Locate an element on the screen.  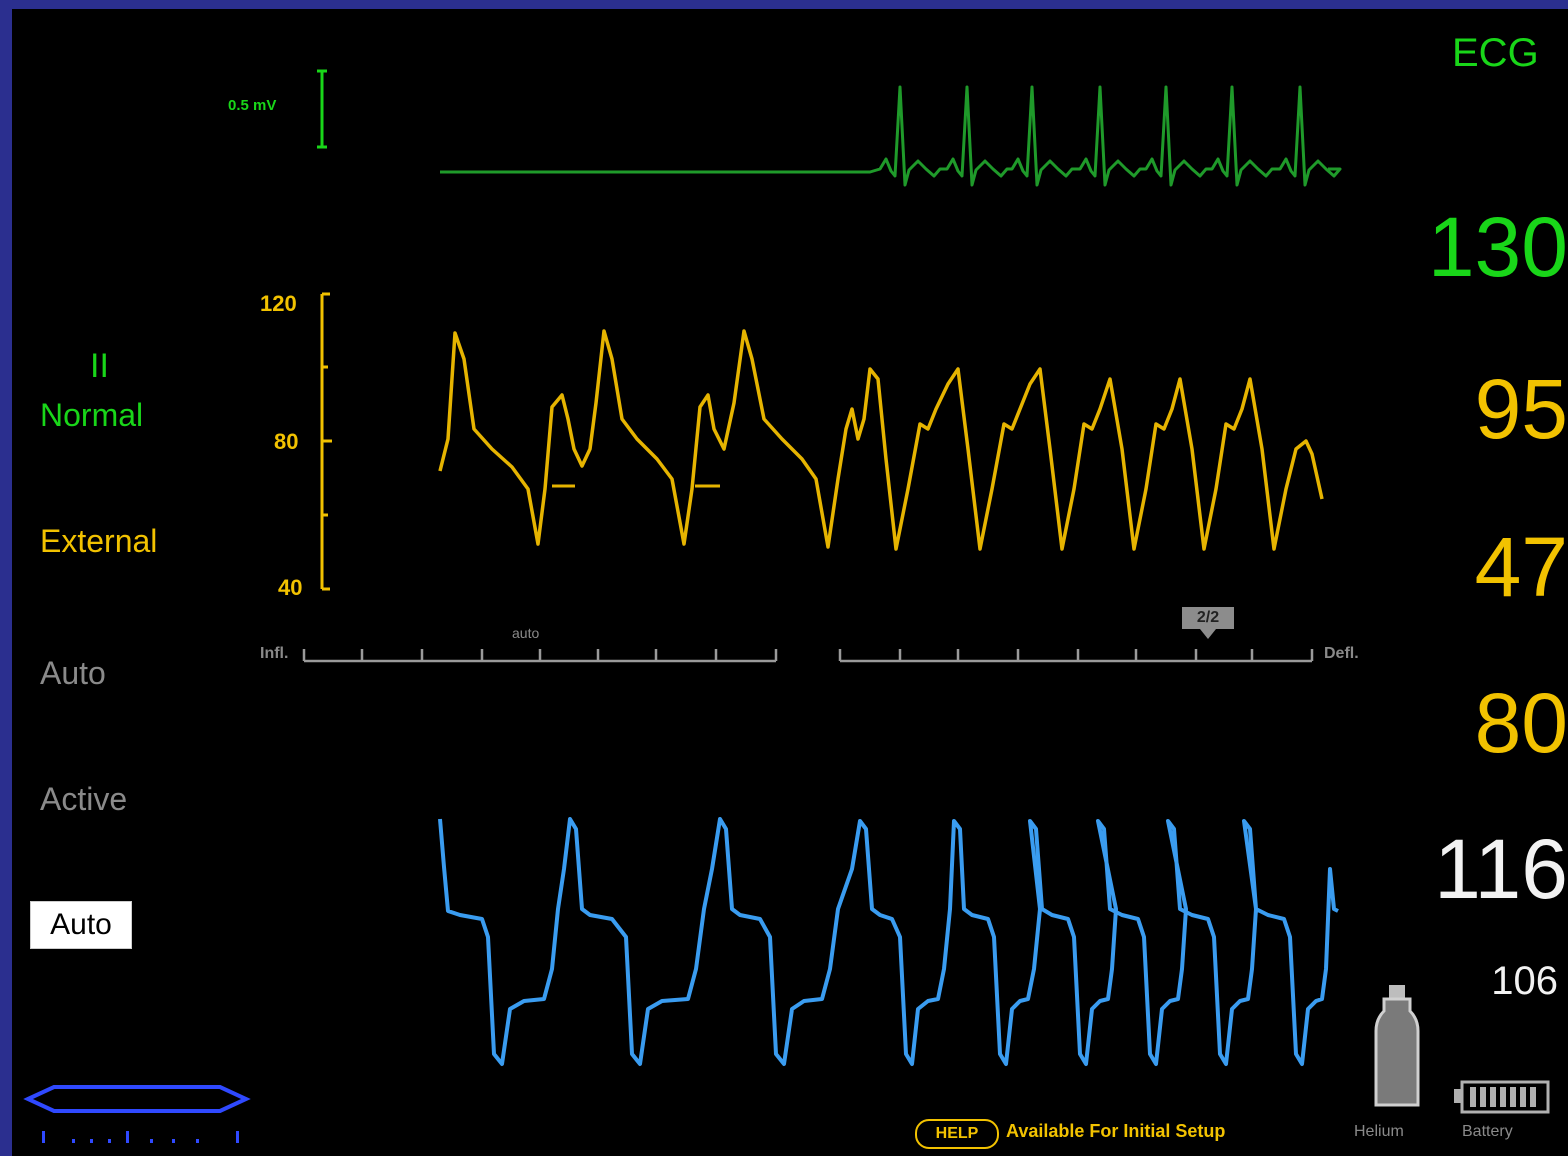
deflation-marker-badge: 2/2 is located at coordinates (1208, 618).